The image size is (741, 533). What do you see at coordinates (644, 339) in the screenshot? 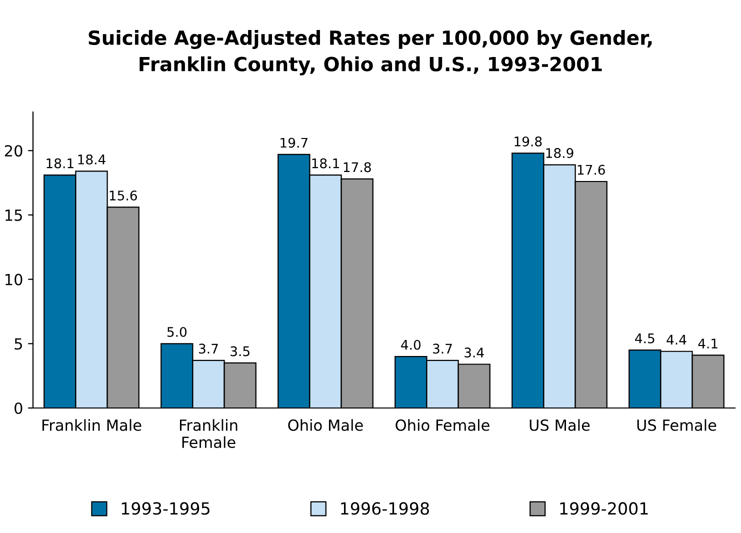
I see `data-label: 4.5` at bounding box center [644, 339].